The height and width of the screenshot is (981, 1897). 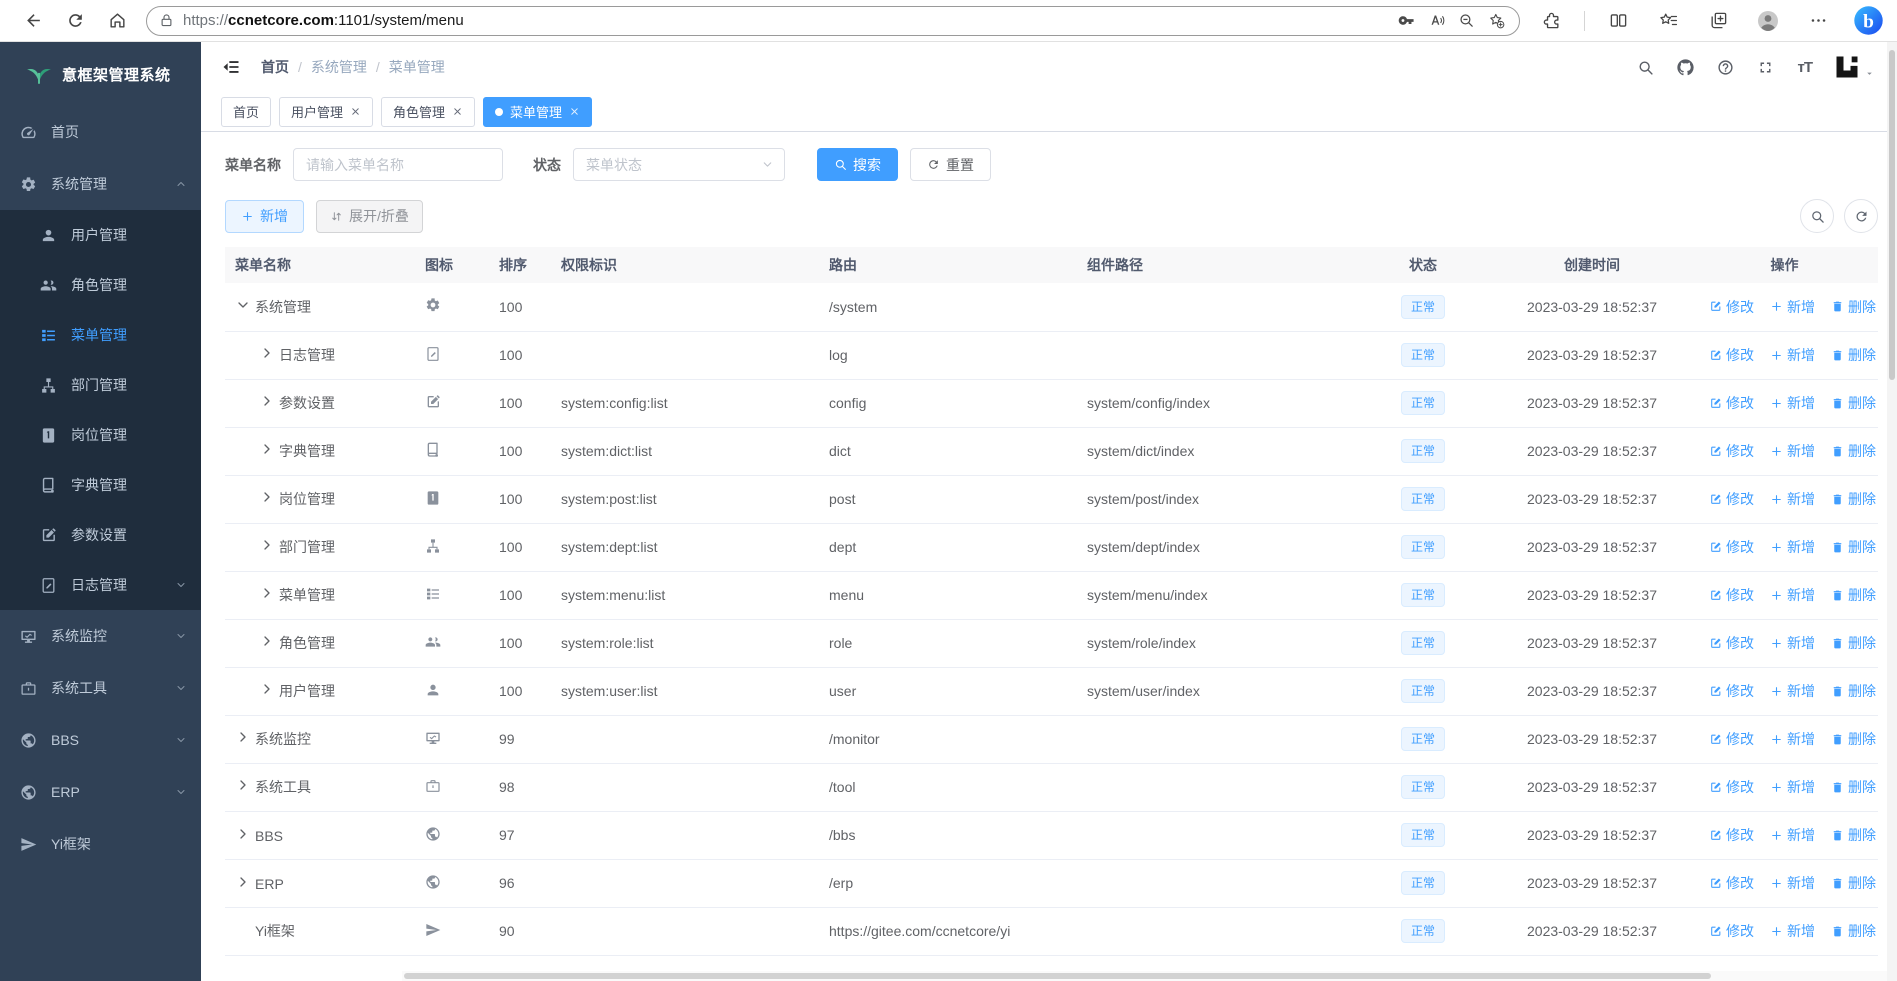 I want to click on collapse-row-icon, so click(x=243, y=305).